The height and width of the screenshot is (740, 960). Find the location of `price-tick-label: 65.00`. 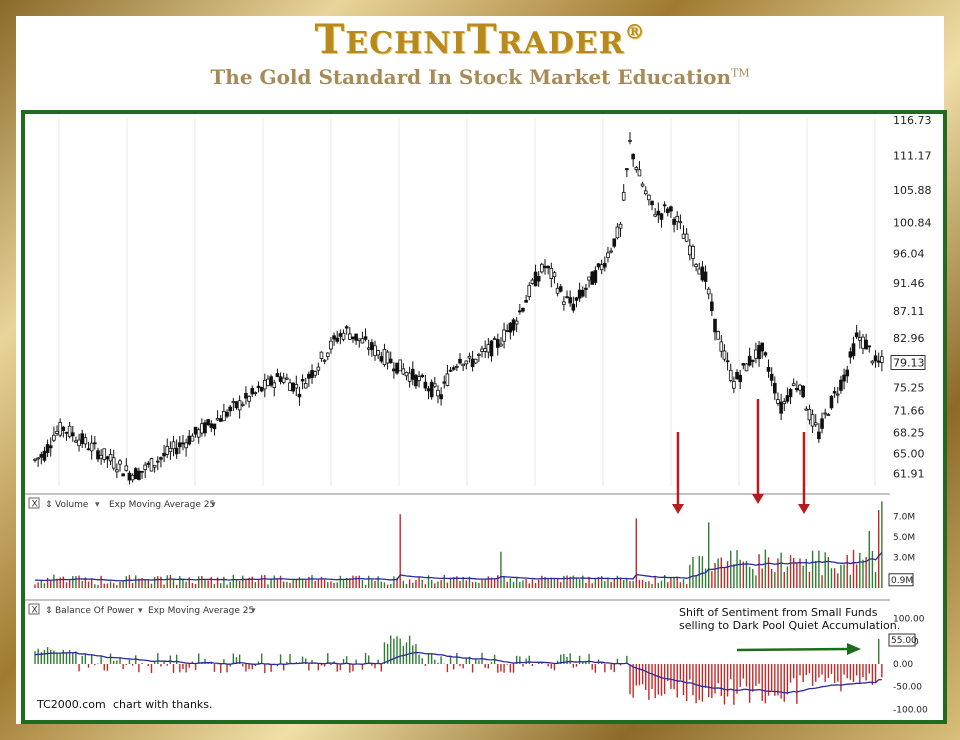

price-tick-label: 65.00 is located at coordinates (909, 454).